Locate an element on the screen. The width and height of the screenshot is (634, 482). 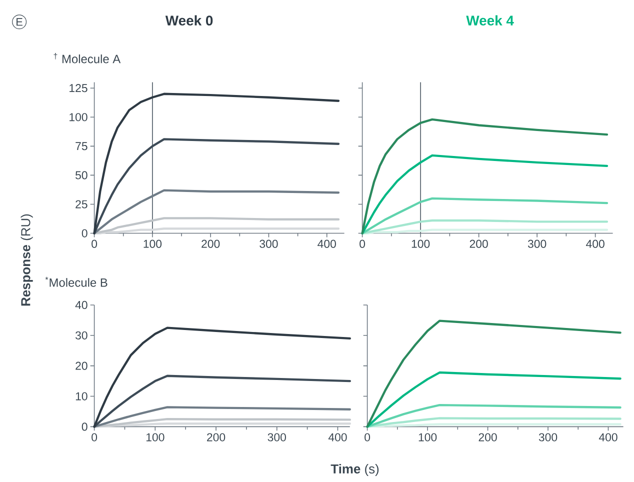
y-tick-label: 25 is located at coordinates (82, 204).